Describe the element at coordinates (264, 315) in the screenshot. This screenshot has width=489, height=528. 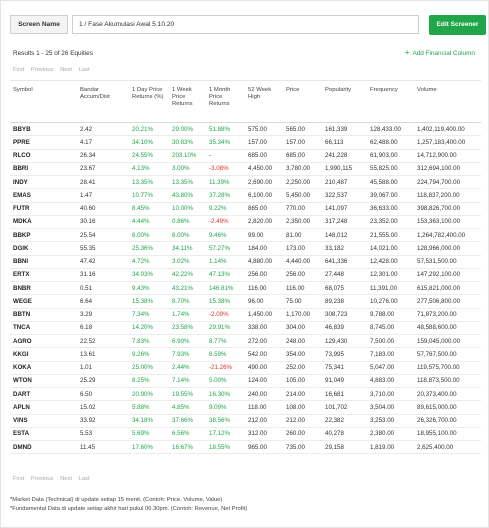
I see `table-cell: 1,450.00` at that location.